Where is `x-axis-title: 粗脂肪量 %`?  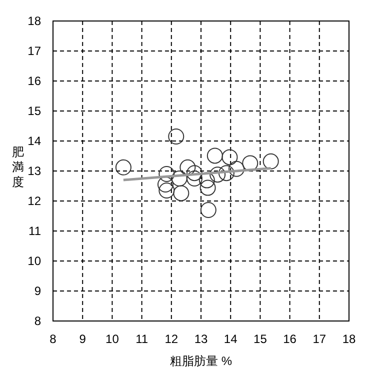 x-axis-title: 粗脂肪量 % is located at coordinates (201, 361).